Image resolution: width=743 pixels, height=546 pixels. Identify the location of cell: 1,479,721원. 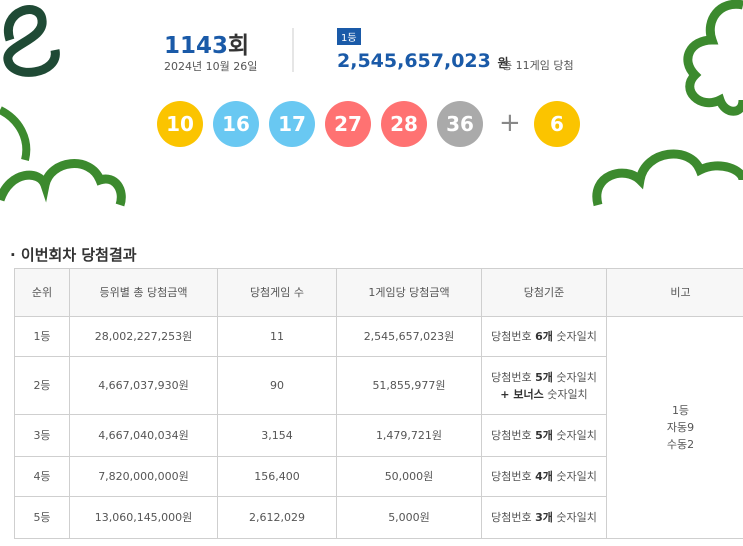
(409, 435).